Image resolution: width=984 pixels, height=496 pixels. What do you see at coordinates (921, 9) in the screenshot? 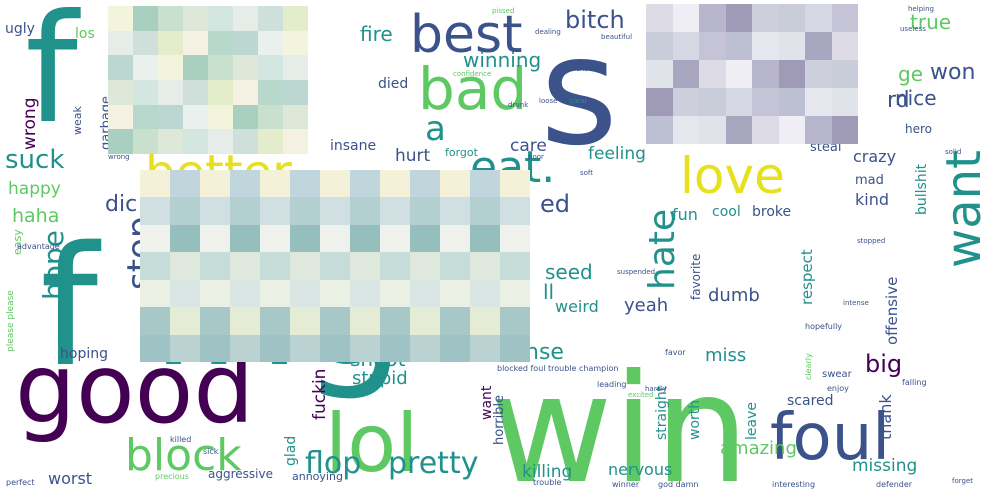
I see `word-helping: helping` at bounding box center [921, 9].